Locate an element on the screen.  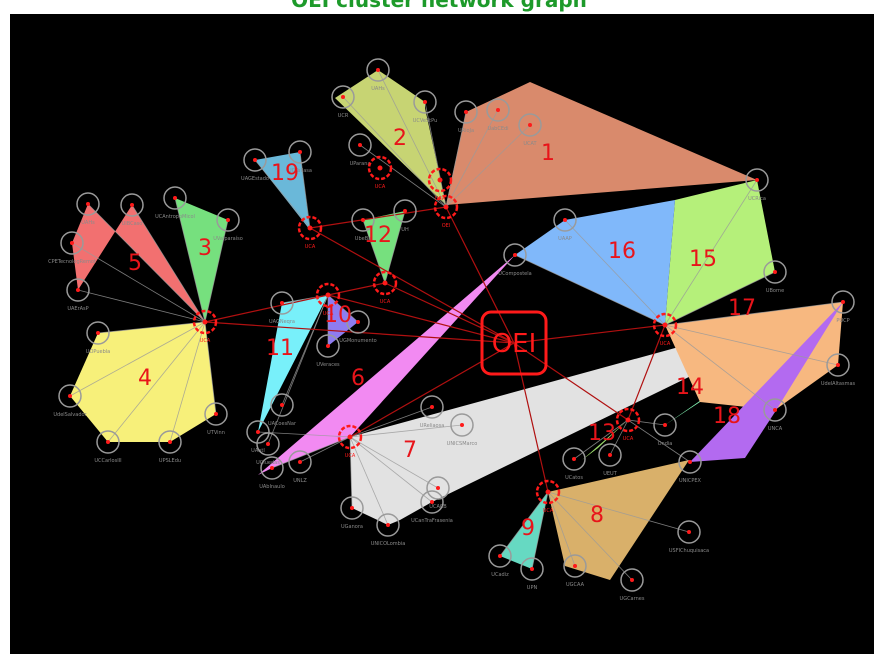
node: UACoesNar is located at coordinates (282, 410).